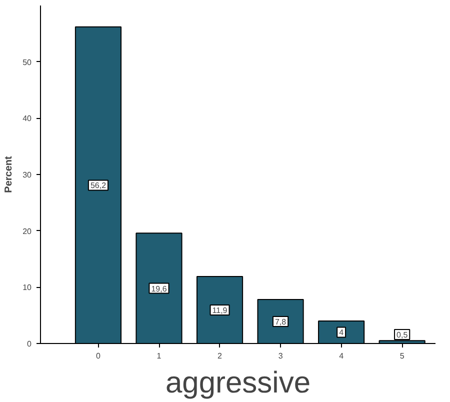 This screenshot has height=402, width=450. What do you see at coordinates (99, 356) in the screenshot?
I see `x-tick-label: 0` at bounding box center [99, 356].